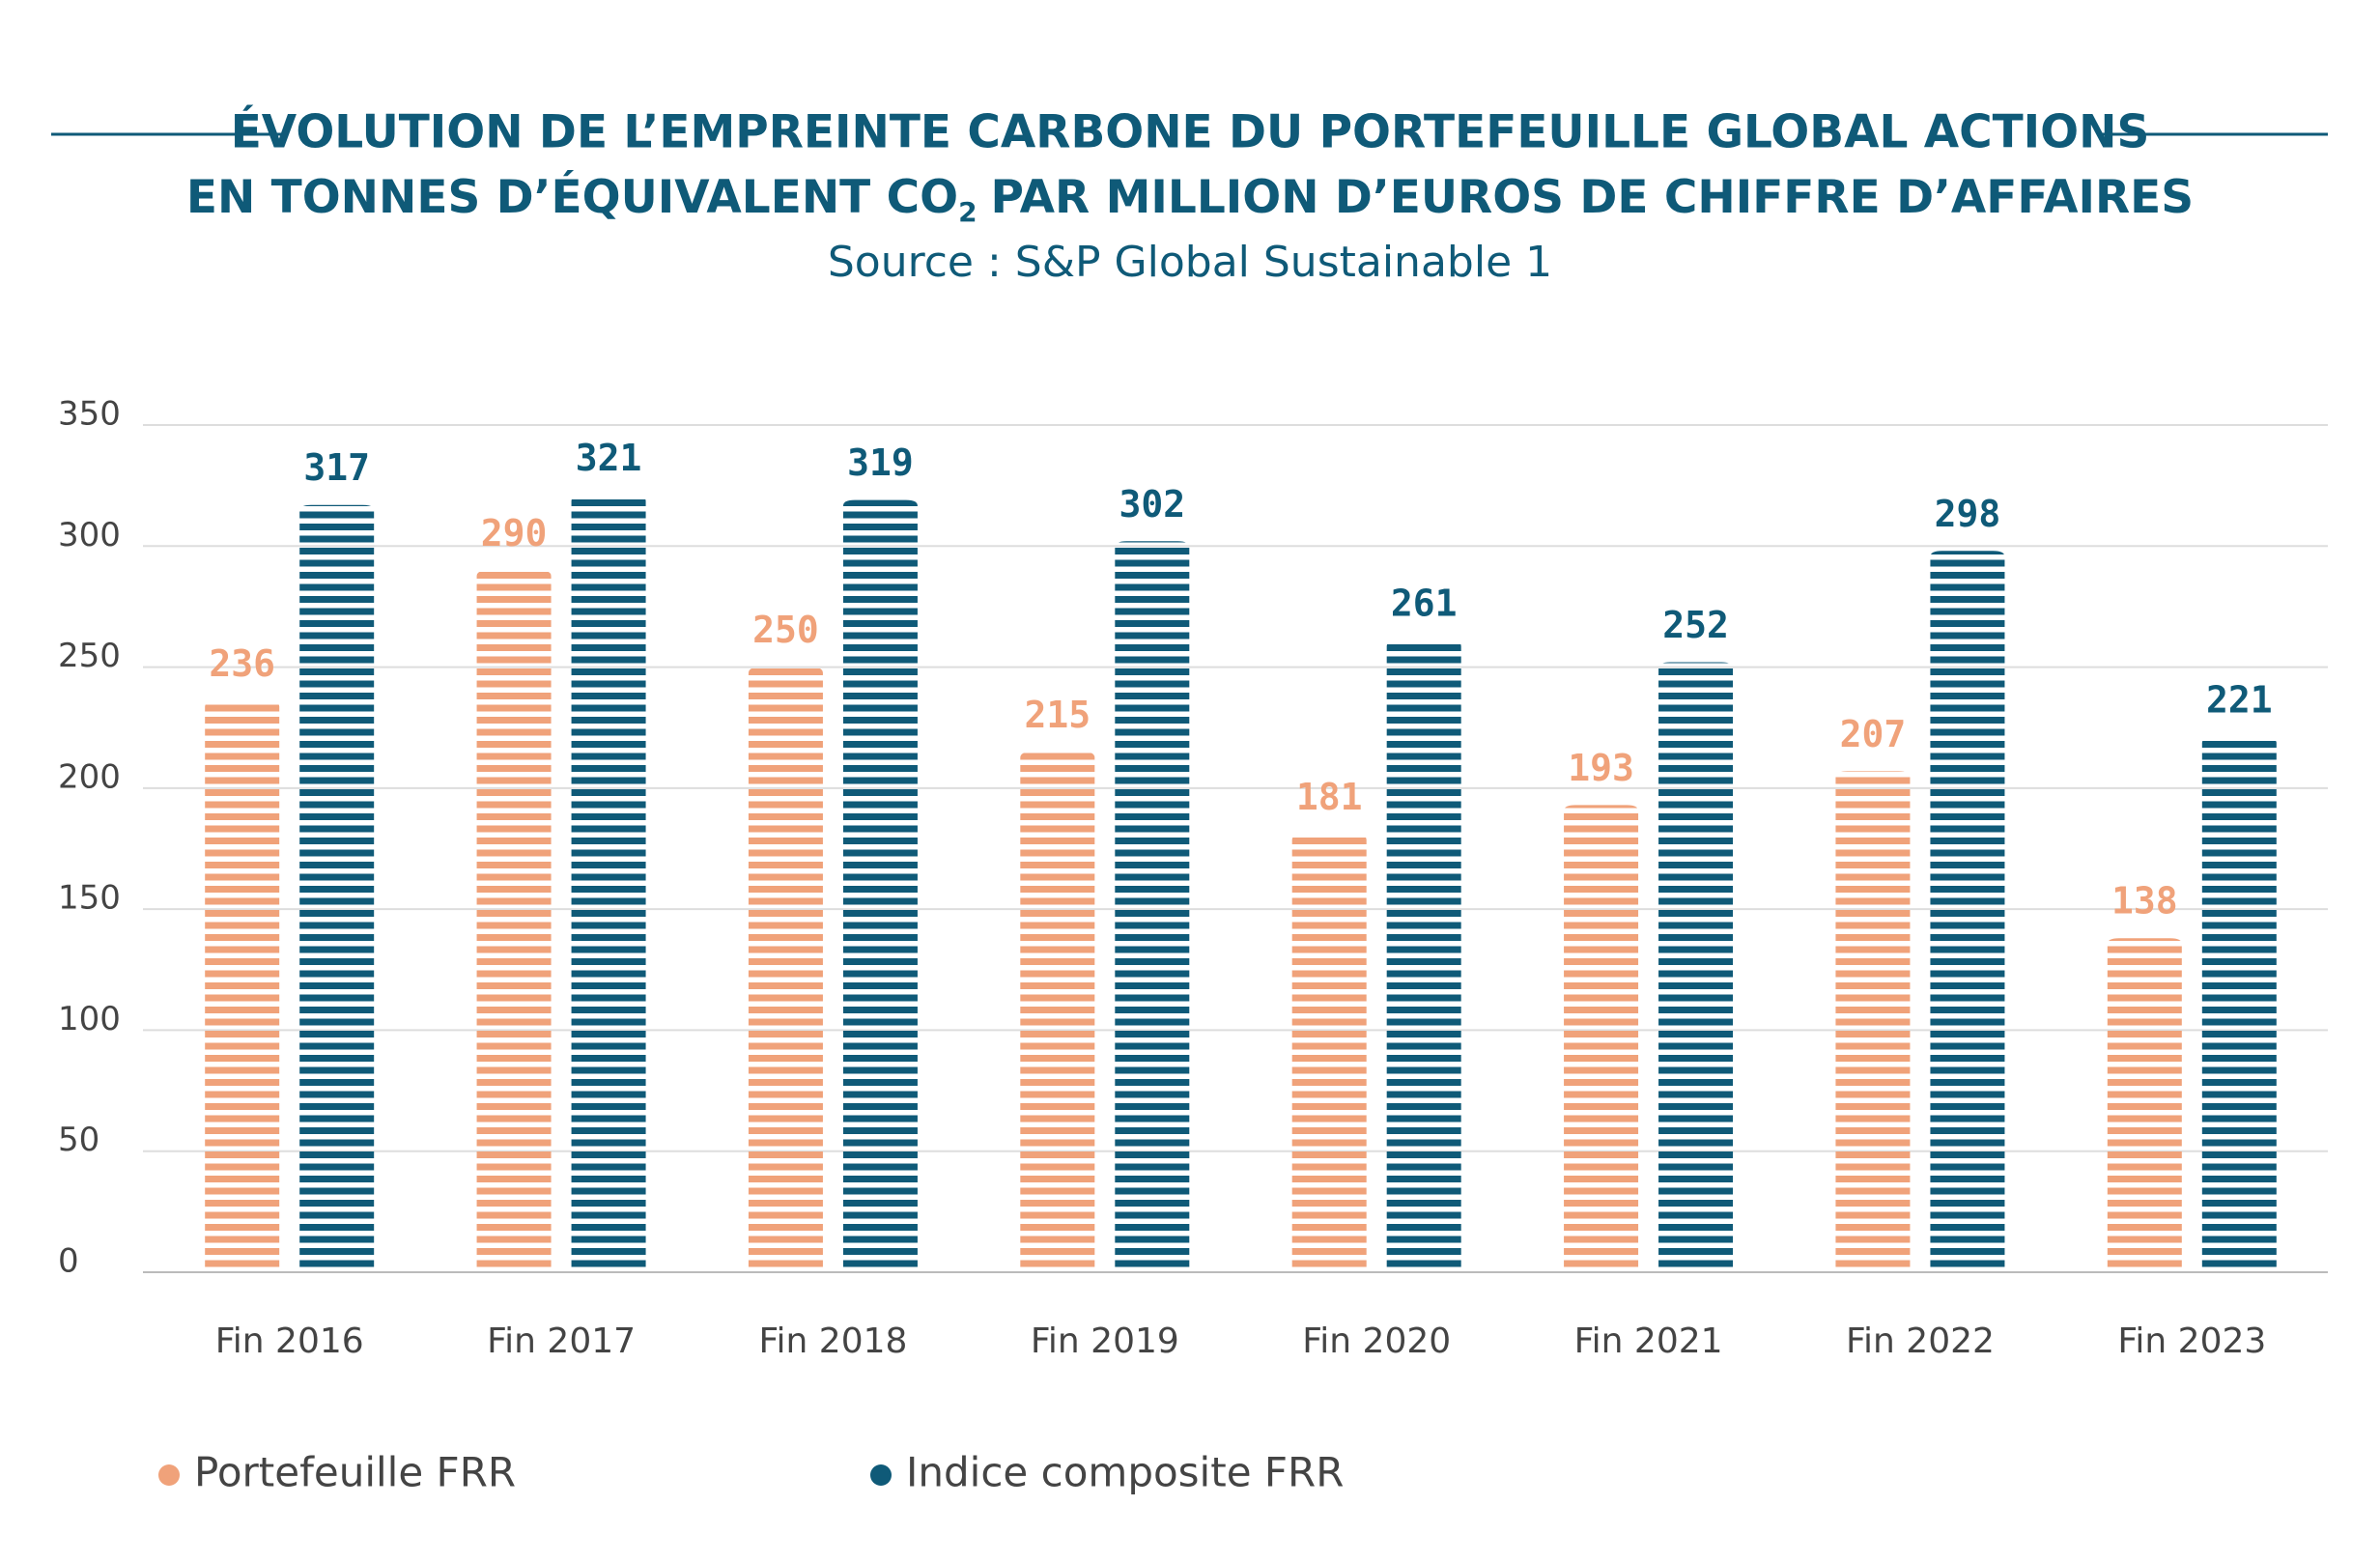 The height and width of the screenshot is (1563, 2380). What do you see at coordinates (562, 1341) in the screenshot?
I see `x-tick-label: Fin 2017` at bounding box center [562, 1341].